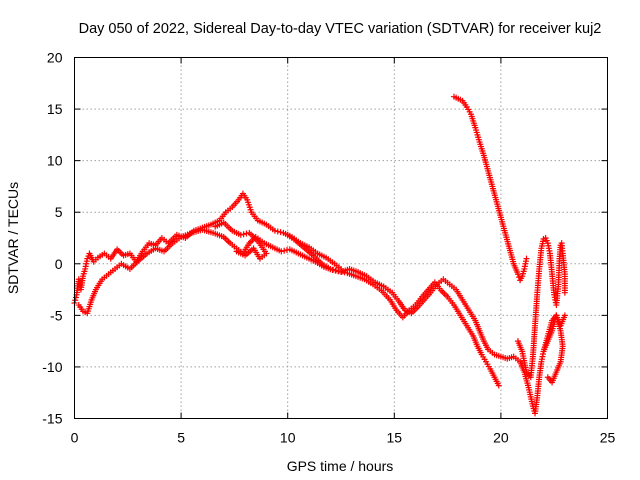 This screenshot has height=480, width=640. I want to click on x-tick-label: 15, so click(395, 438).